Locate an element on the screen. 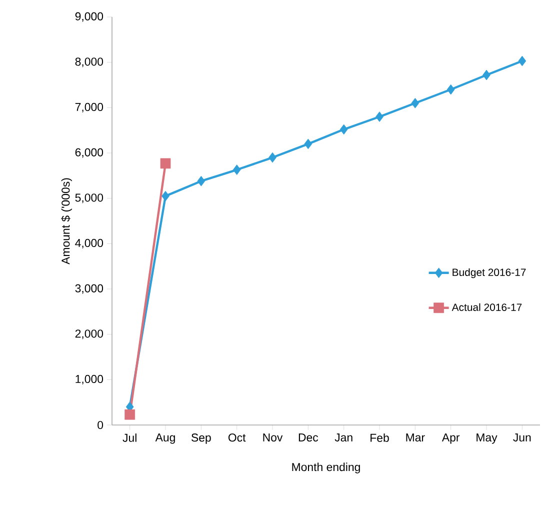  legend-label: Budget 2016-17 is located at coordinates (489, 273).